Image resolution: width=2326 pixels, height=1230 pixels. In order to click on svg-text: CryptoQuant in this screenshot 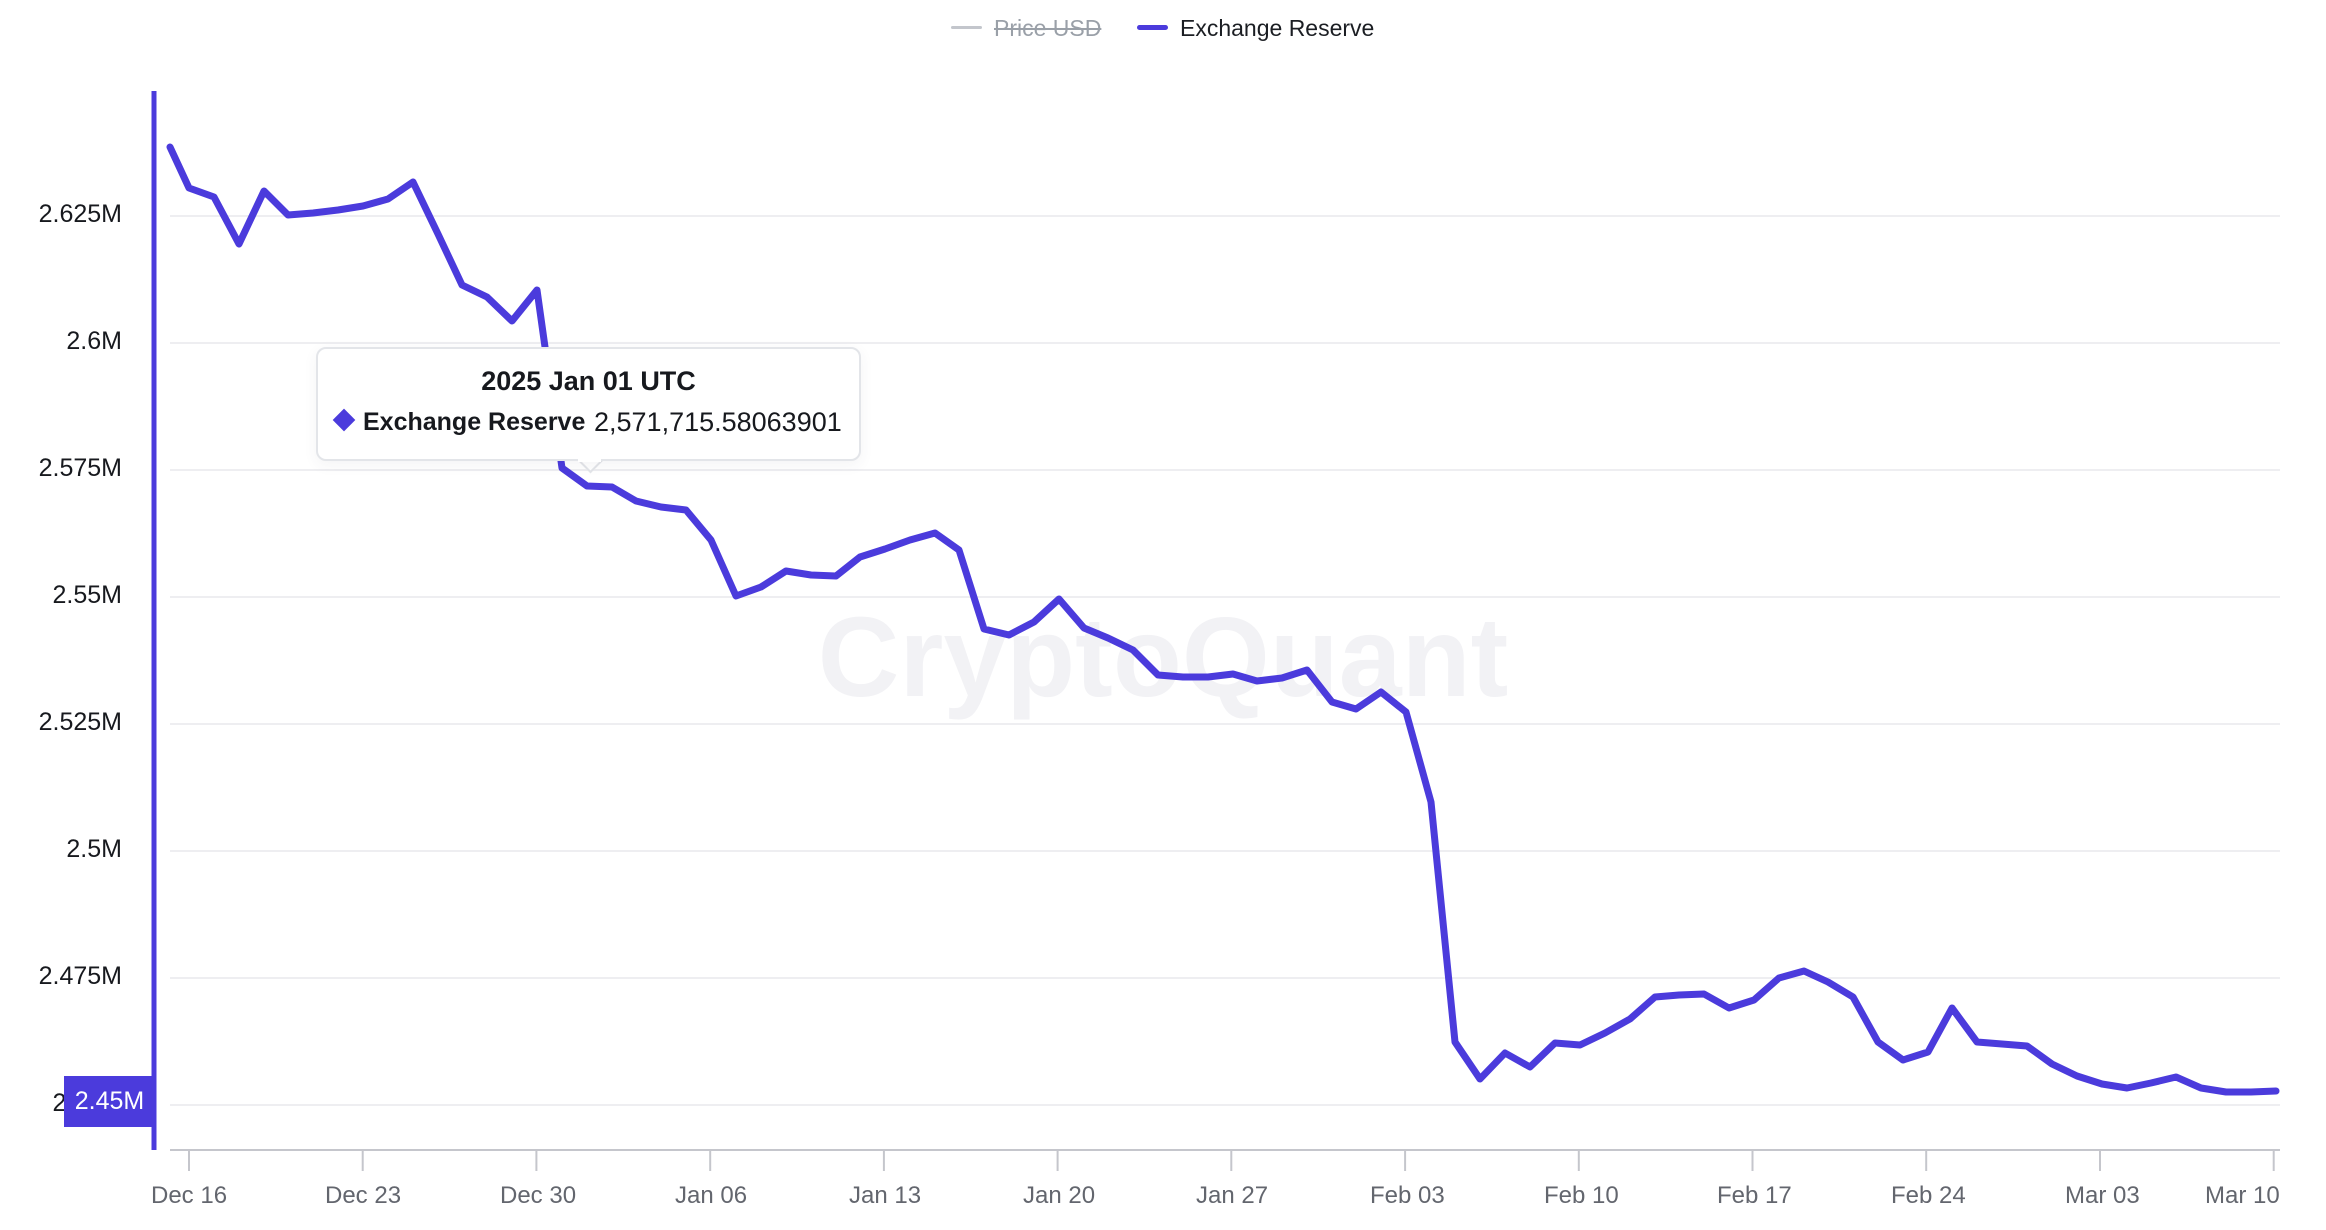, I will do `click(1163, 657)`.